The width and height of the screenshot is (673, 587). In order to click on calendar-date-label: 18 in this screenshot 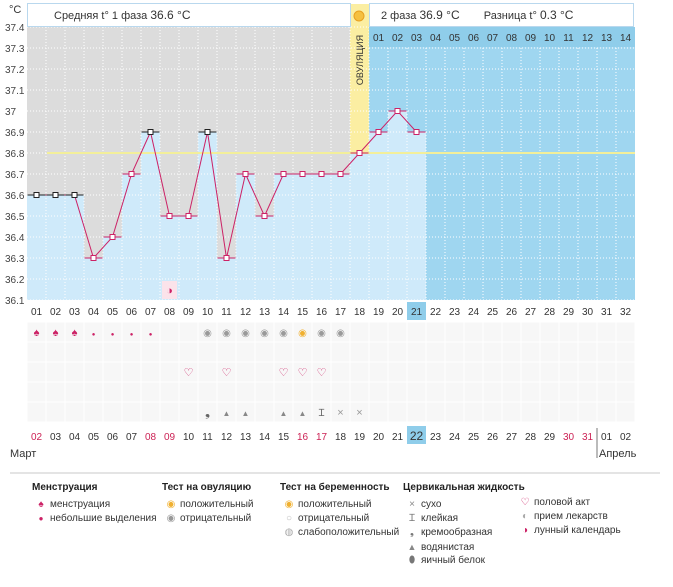, I will do `click(341, 437)`.